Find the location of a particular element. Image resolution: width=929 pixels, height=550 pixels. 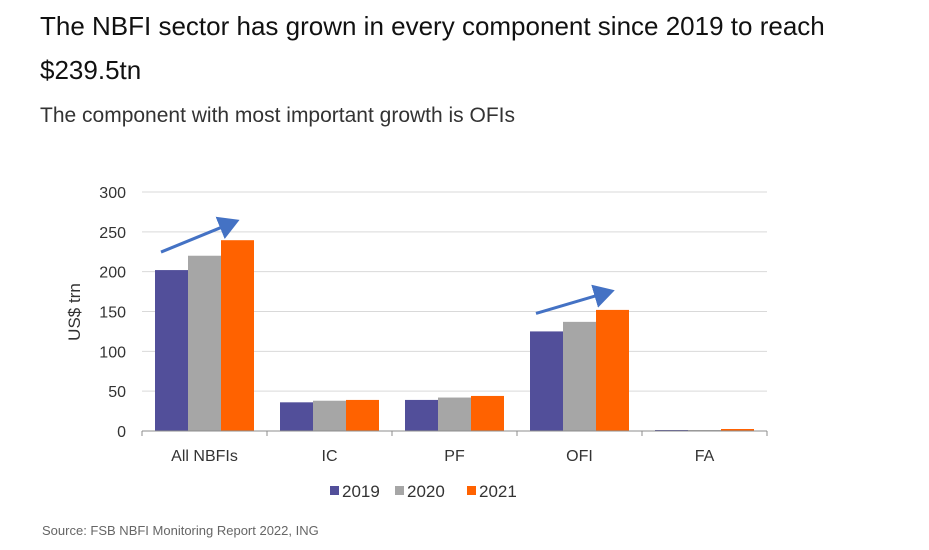

y-axis-ticks: 0 50 100 150 200 250 300 is located at coordinates (112, 313).